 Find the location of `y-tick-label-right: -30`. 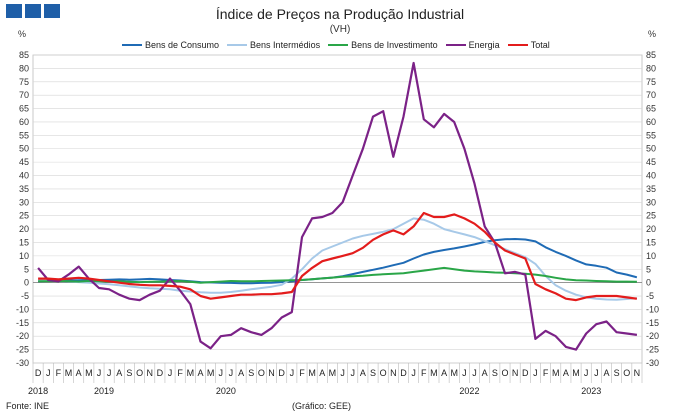

y-tick-label-right: -30 is located at coordinates (652, 363).